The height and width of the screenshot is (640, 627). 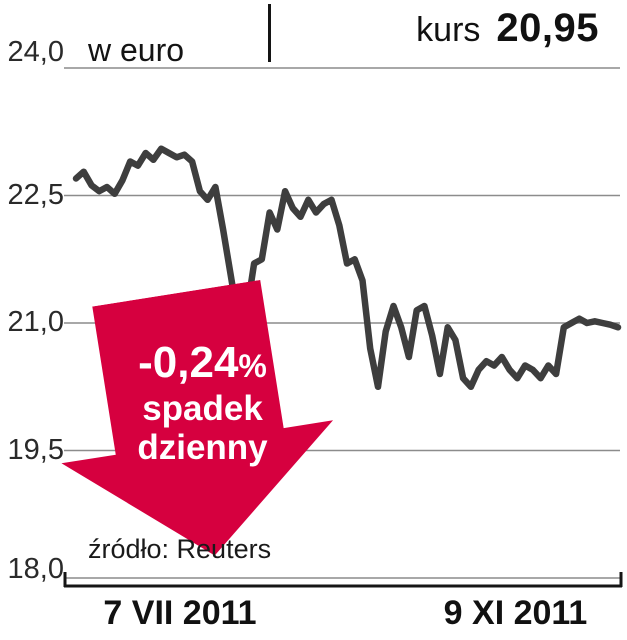 I want to click on decline-word-2: dzienny, so click(x=202, y=447).